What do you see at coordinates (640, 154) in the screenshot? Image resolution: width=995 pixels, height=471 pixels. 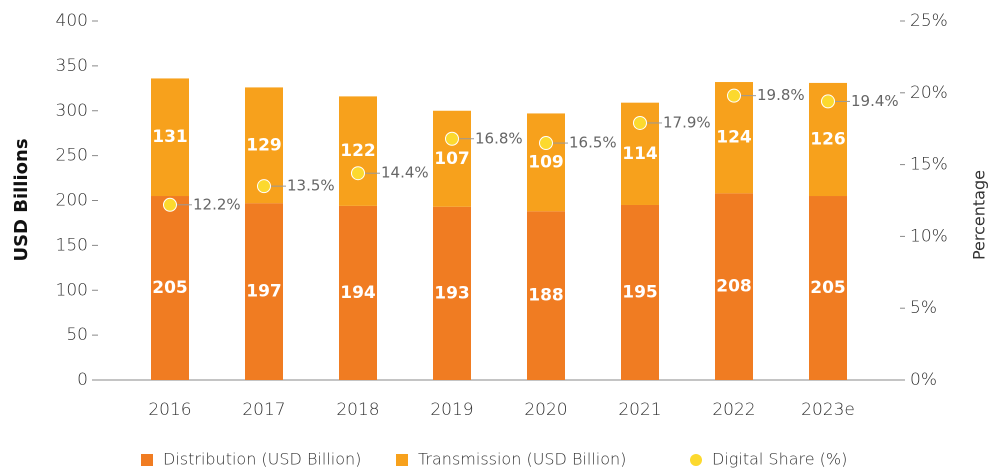 I see `bar-label: 114` at bounding box center [640, 154].